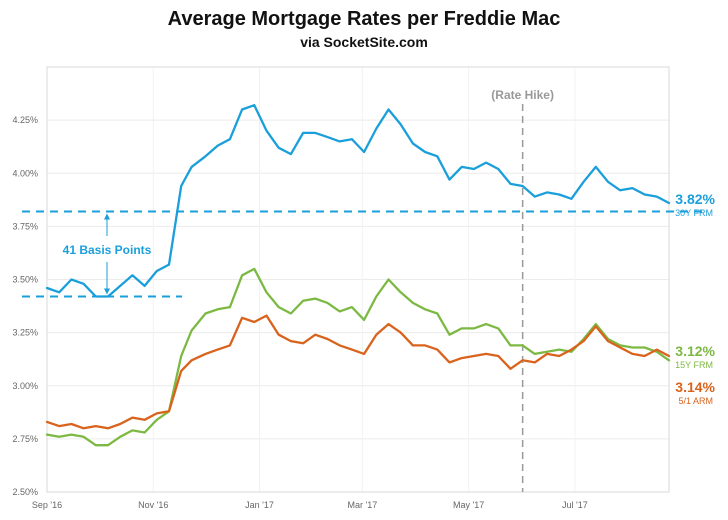 The height and width of the screenshot is (520, 728). What do you see at coordinates (364, 42) in the screenshot?
I see `chart-subtitle: via SocketSite.com` at bounding box center [364, 42].